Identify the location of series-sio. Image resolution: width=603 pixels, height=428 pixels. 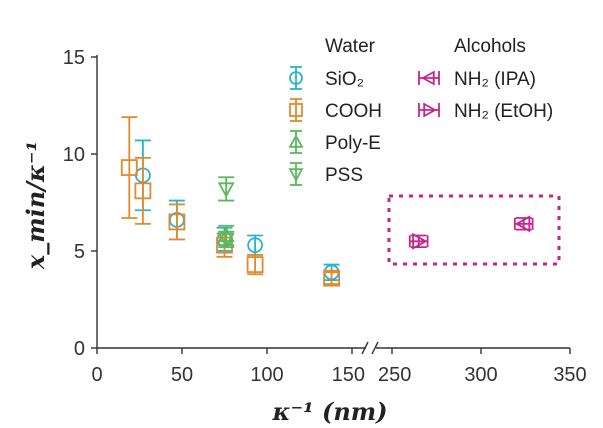
(237, 210).